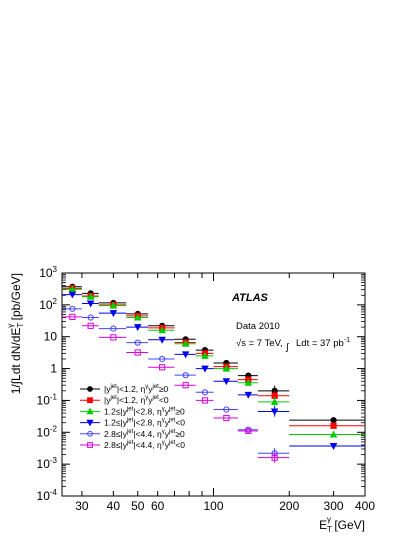 This screenshot has height=537, width=415. I want to click on legend-label-part: <0, so click(180, 445).